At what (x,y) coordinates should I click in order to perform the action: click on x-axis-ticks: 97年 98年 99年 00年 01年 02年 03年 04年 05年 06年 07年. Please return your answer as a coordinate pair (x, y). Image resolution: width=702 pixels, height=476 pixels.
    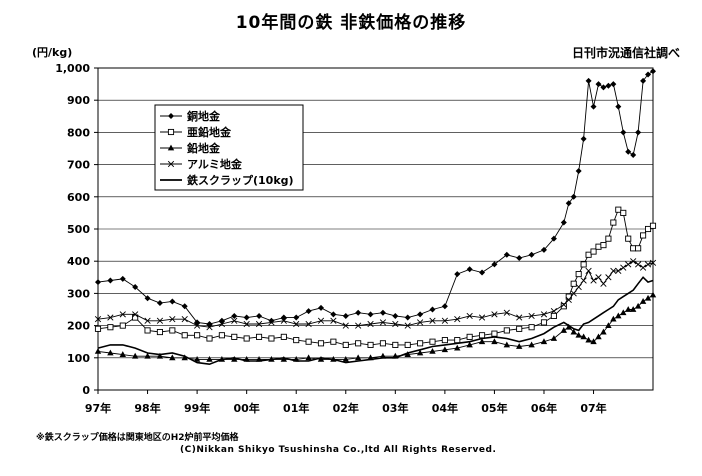
    Looking at the image, I should click on (346, 402).